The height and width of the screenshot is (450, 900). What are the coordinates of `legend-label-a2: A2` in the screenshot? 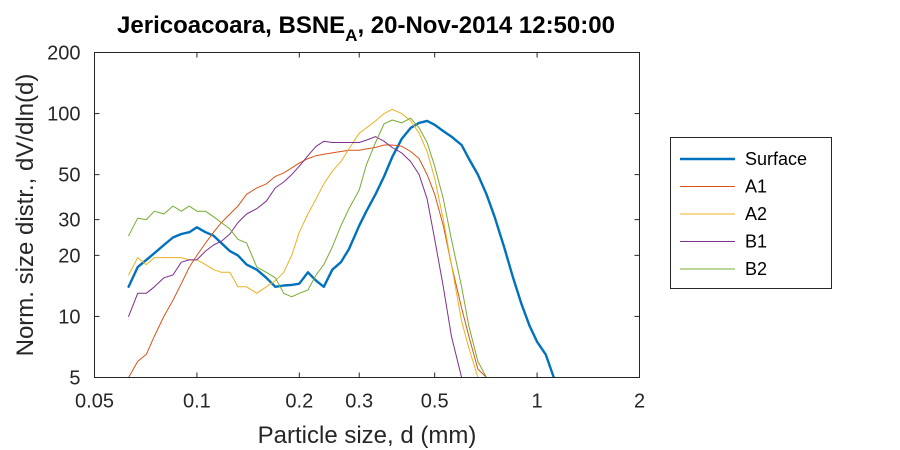 It's located at (756, 214).